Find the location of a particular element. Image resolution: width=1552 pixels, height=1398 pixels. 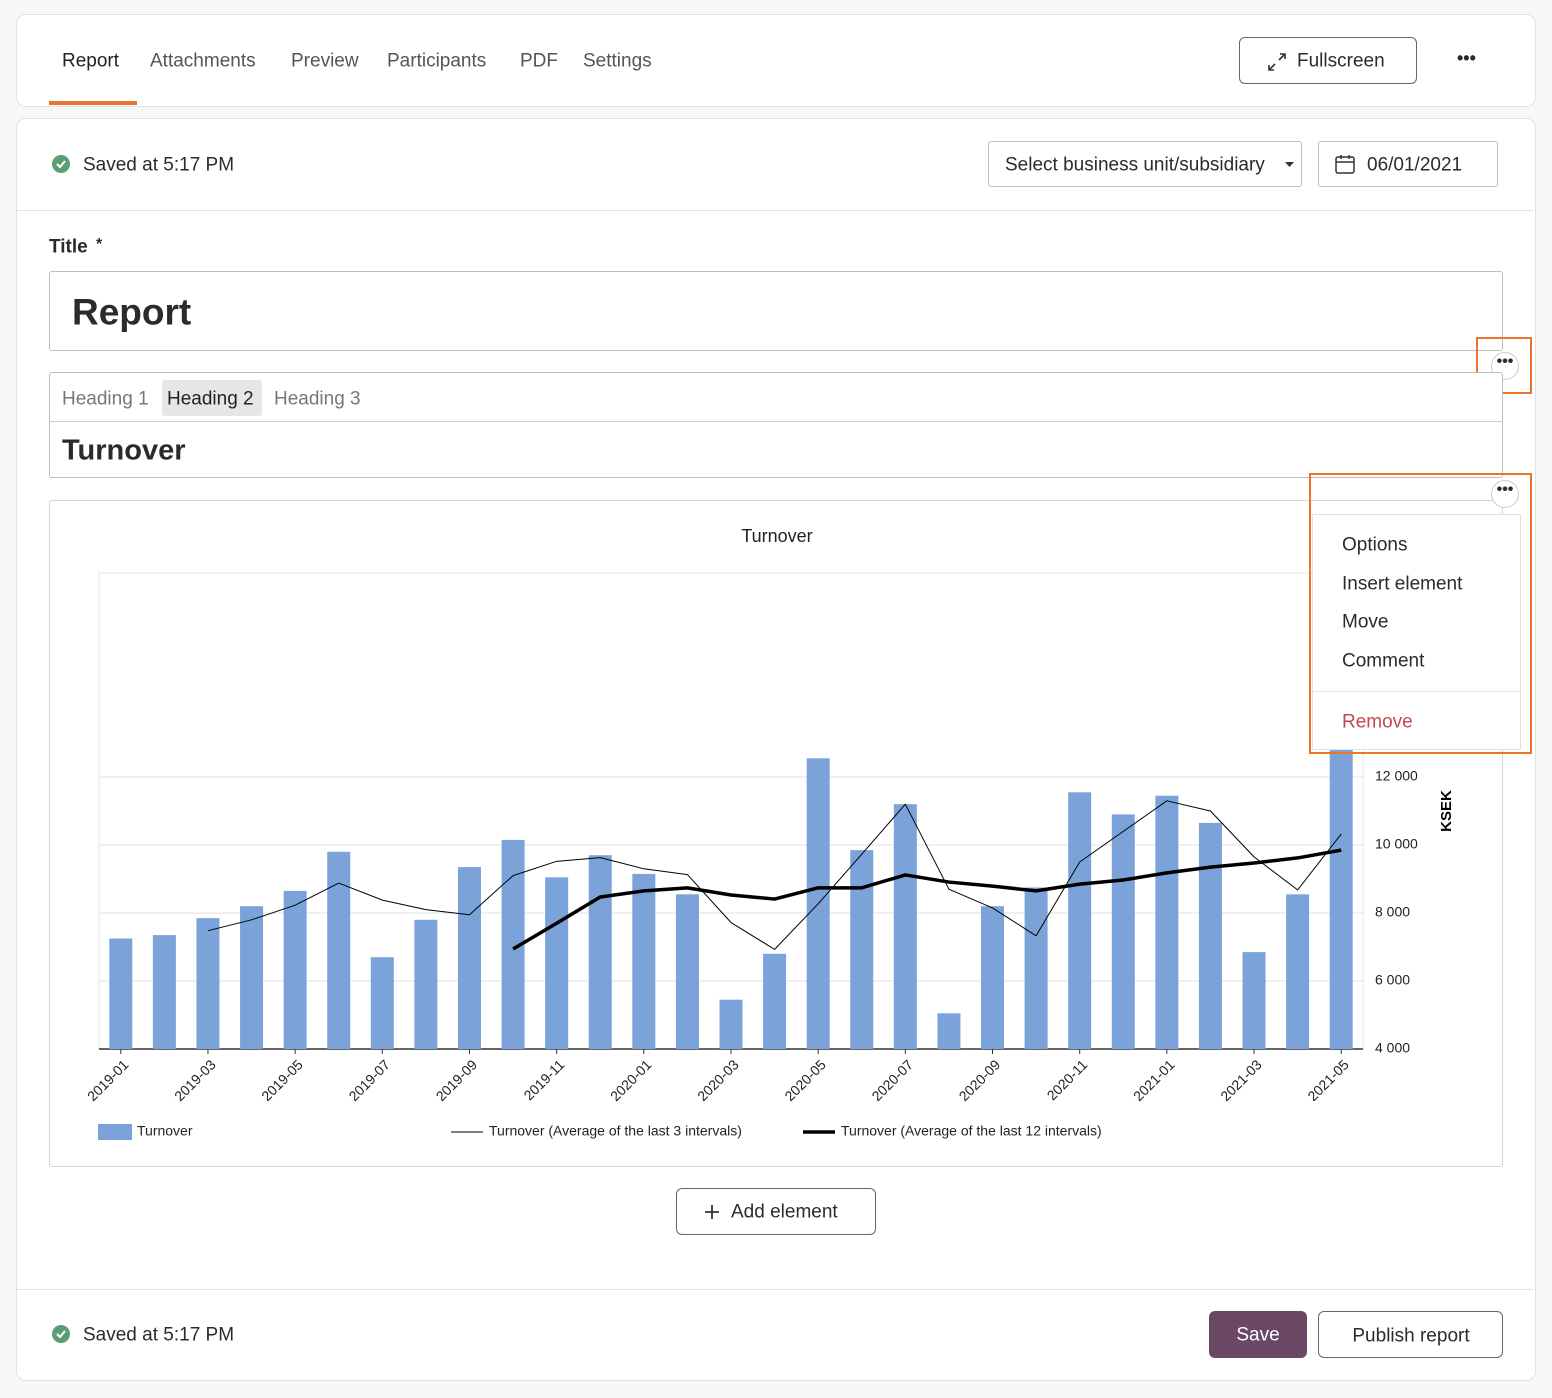

plus-icon is located at coordinates (712, 1212).